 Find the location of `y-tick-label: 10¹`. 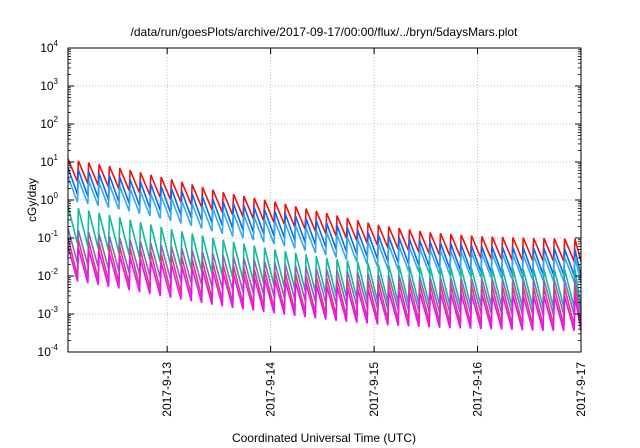

y-tick-label: 10¹ is located at coordinates (49, 161).